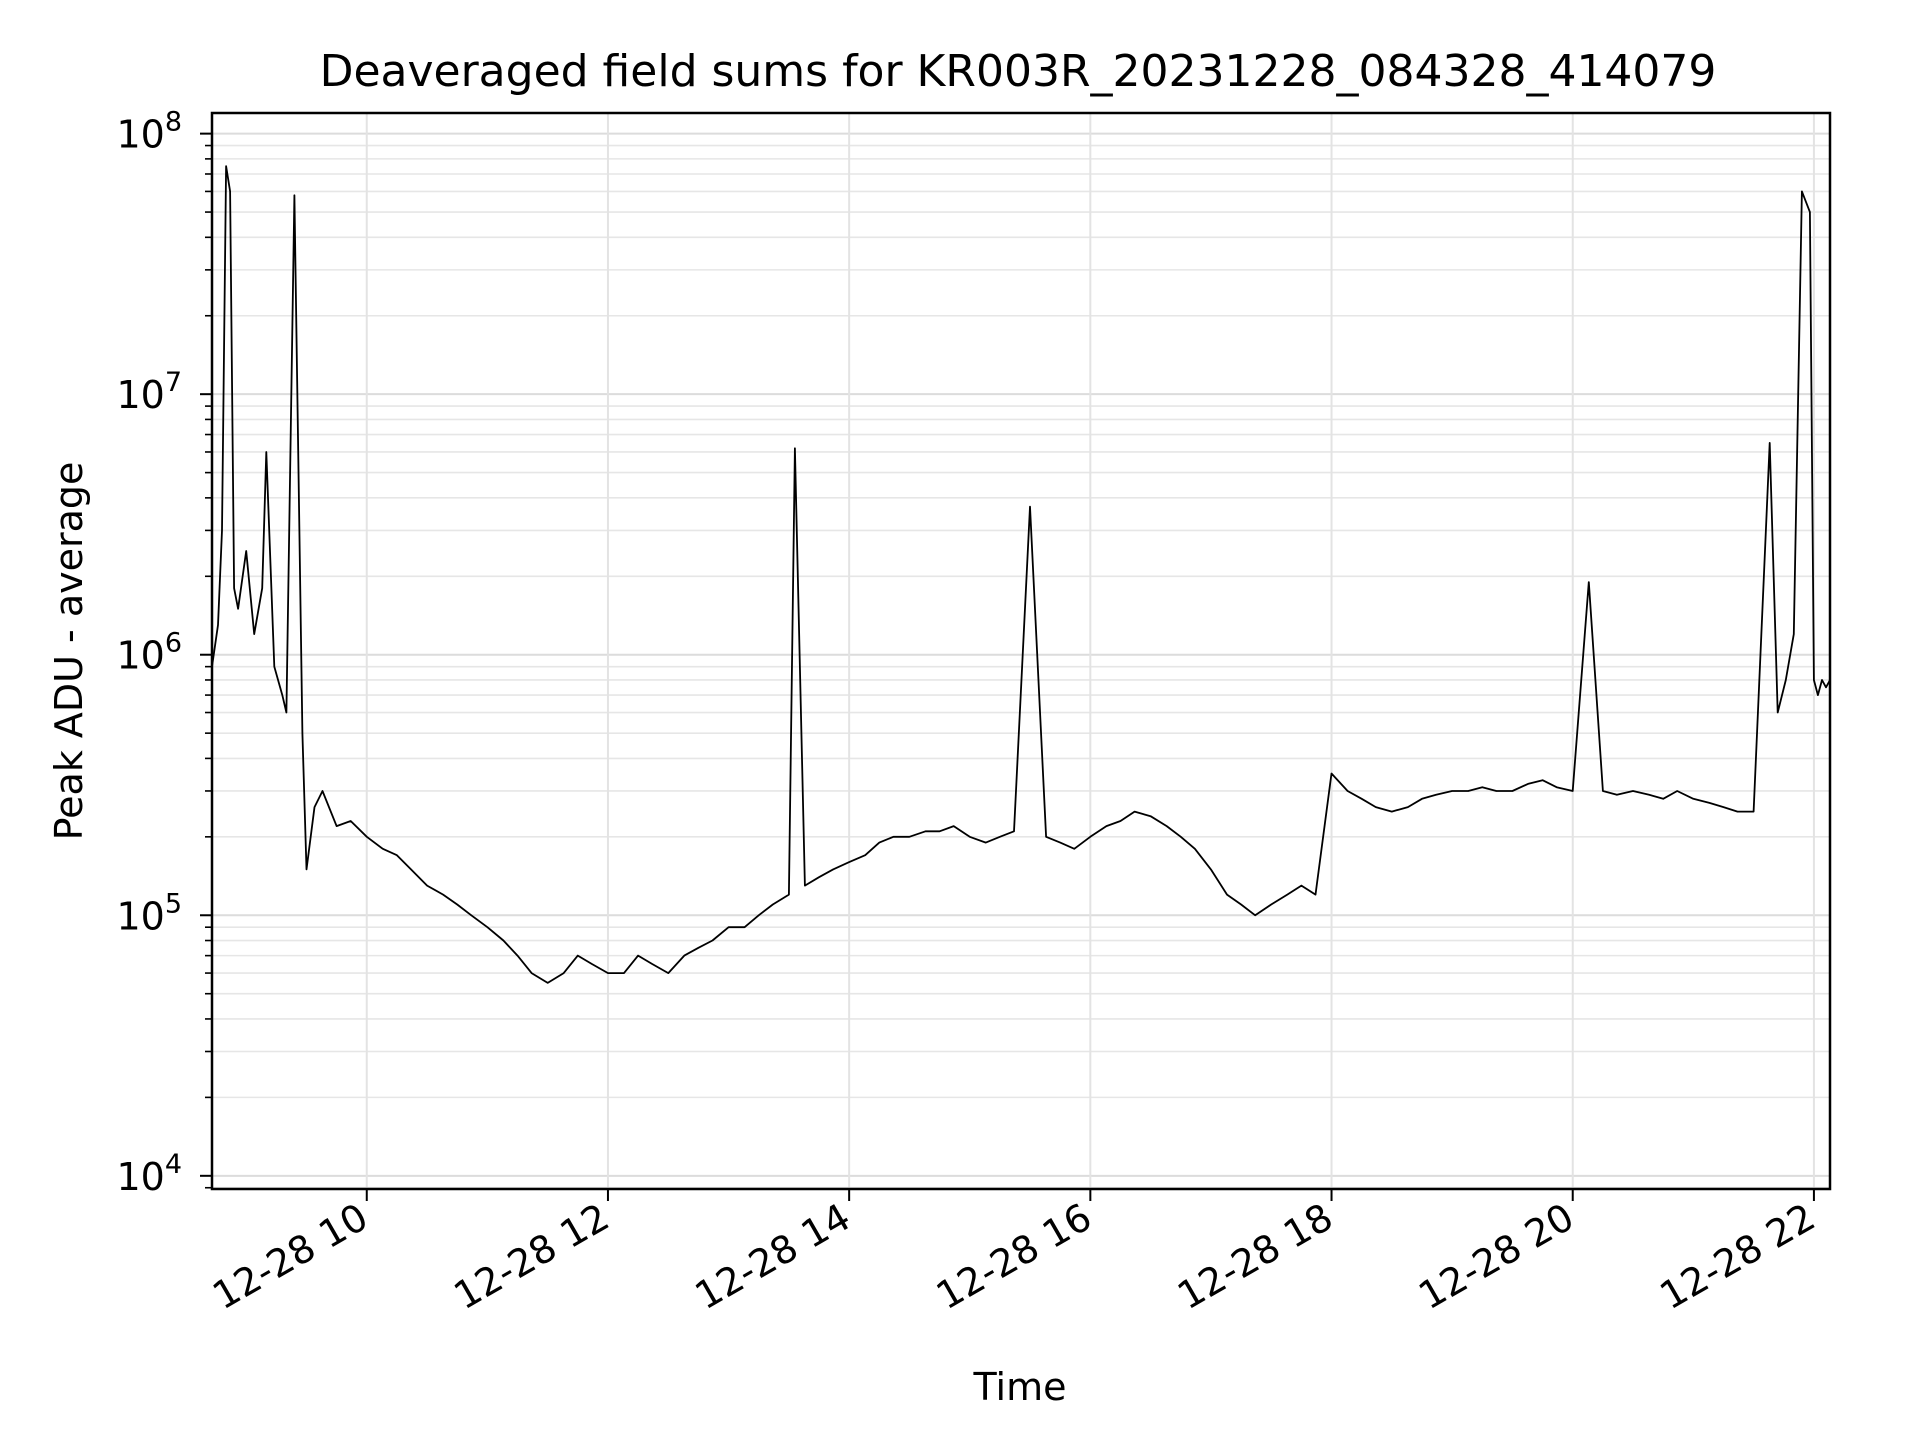  Describe the element at coordinates (69, 651) in the screenshot. I see `y-axis-label: Peak ADU - average` at that location.